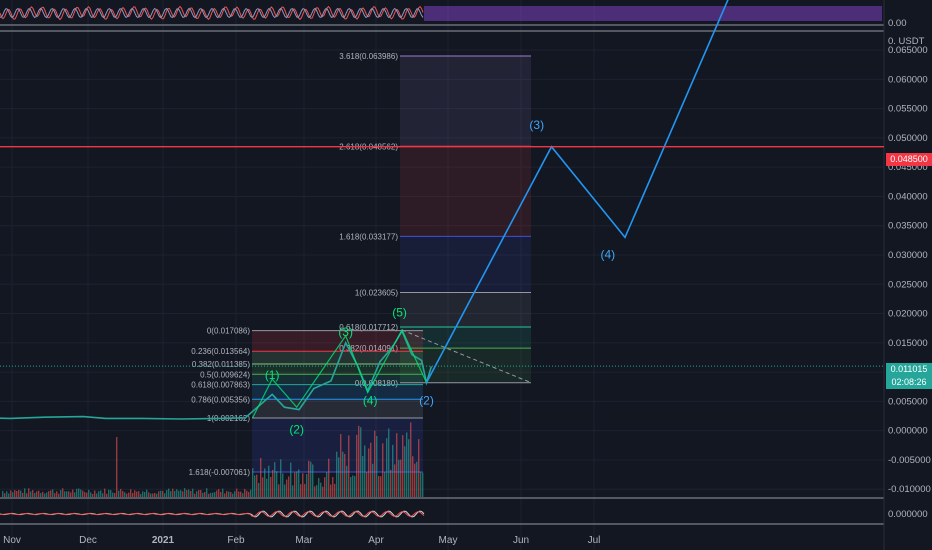  I want to click on settings-gear-box, so click(914, 541).